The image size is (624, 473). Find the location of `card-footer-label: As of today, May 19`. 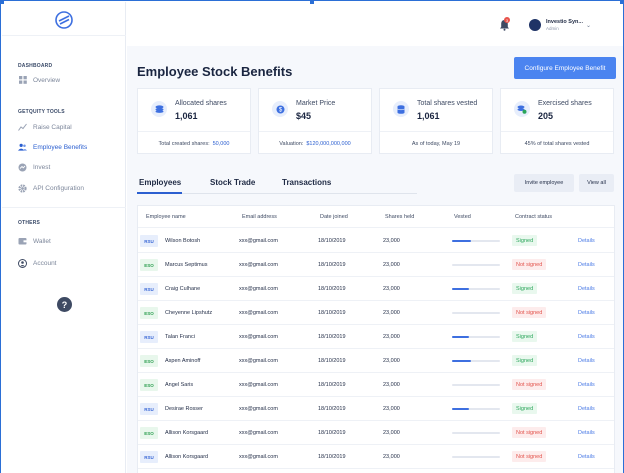

card-footer-label: As of today, May 19 is located at coordinates (436, 143).